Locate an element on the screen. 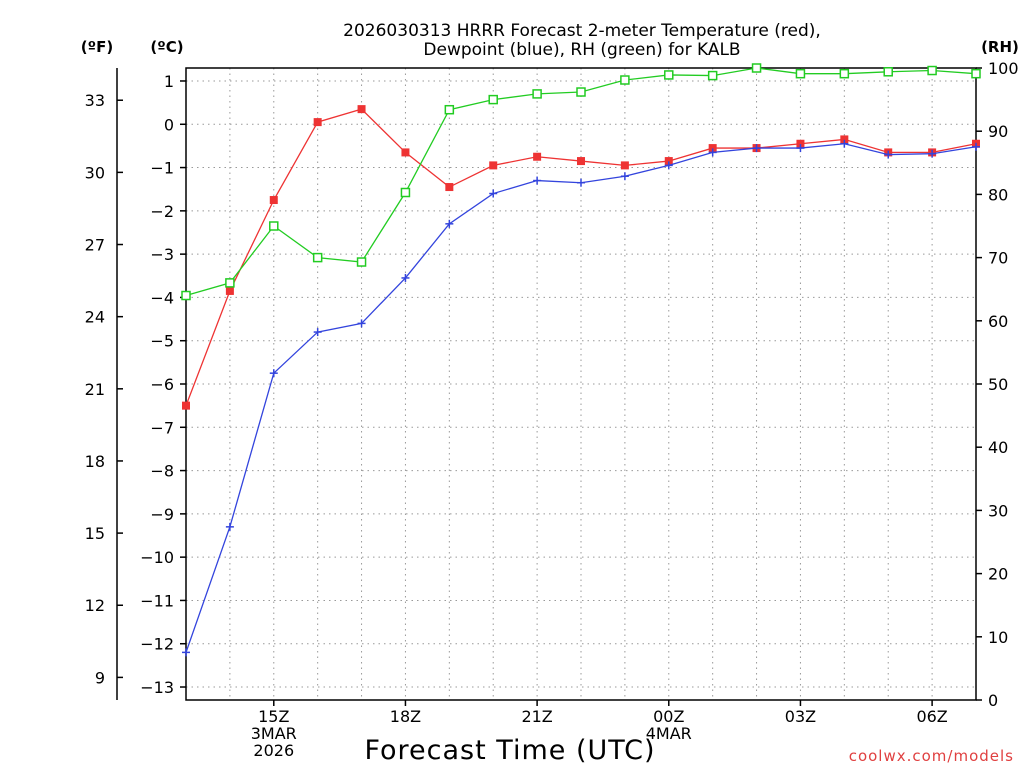 The width and height of the screenshot is (1024, 768). x-tick-label: 00Z is located at coordinates (668, 716).